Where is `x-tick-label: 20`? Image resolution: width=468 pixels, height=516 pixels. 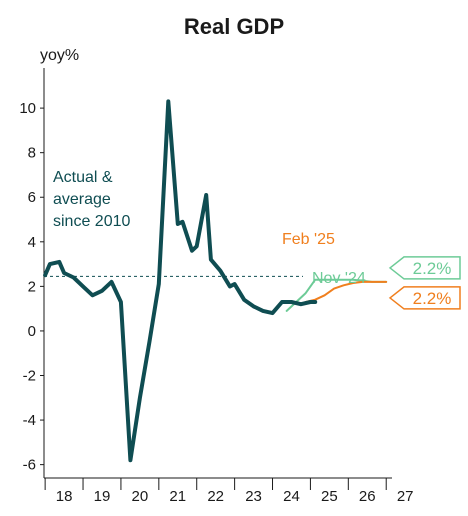 x-tick-label: 20 is located at coordinates (140, 496).